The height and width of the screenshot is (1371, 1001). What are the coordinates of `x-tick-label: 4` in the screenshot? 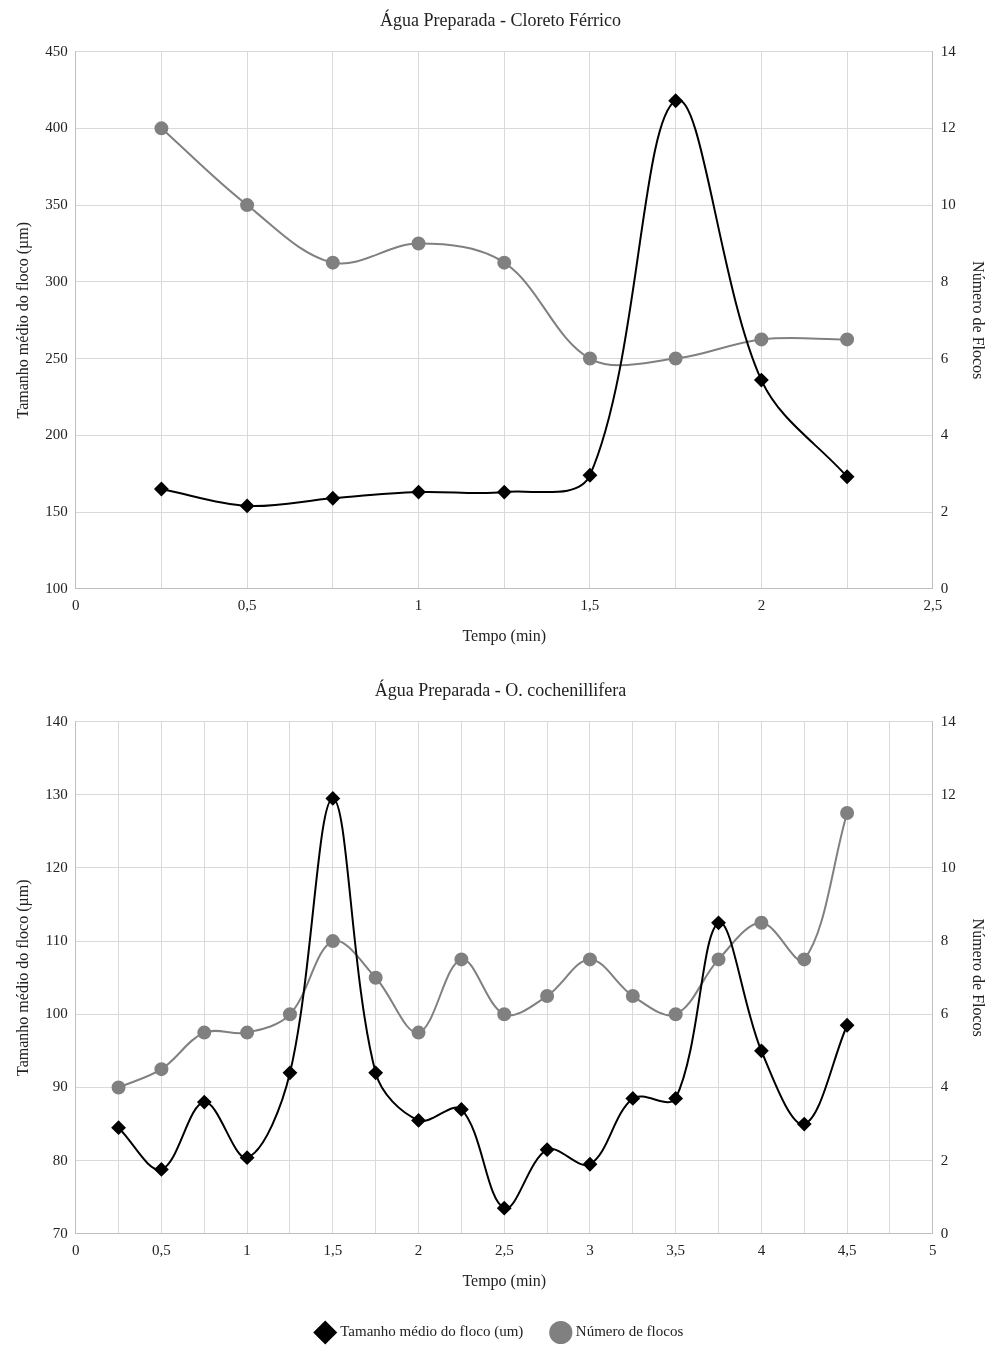 It's located at (761, 1249).